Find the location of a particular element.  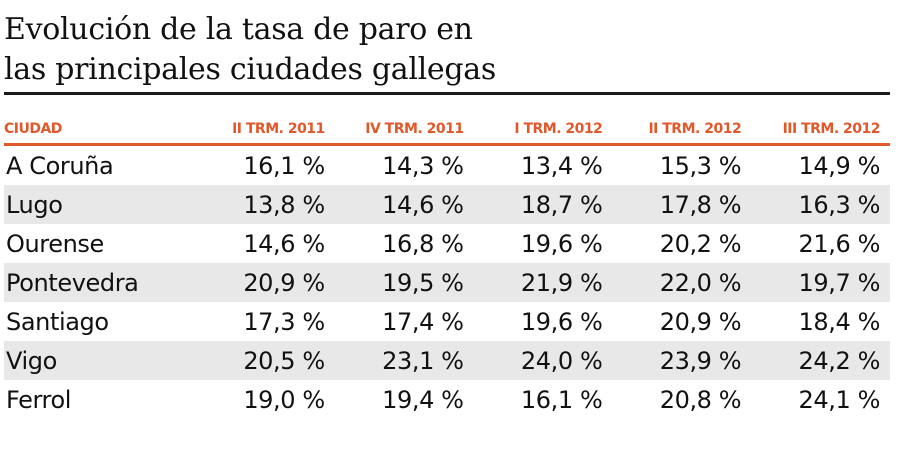

rate-value-cell: 15,3 % is located at coordinates (700, 165).